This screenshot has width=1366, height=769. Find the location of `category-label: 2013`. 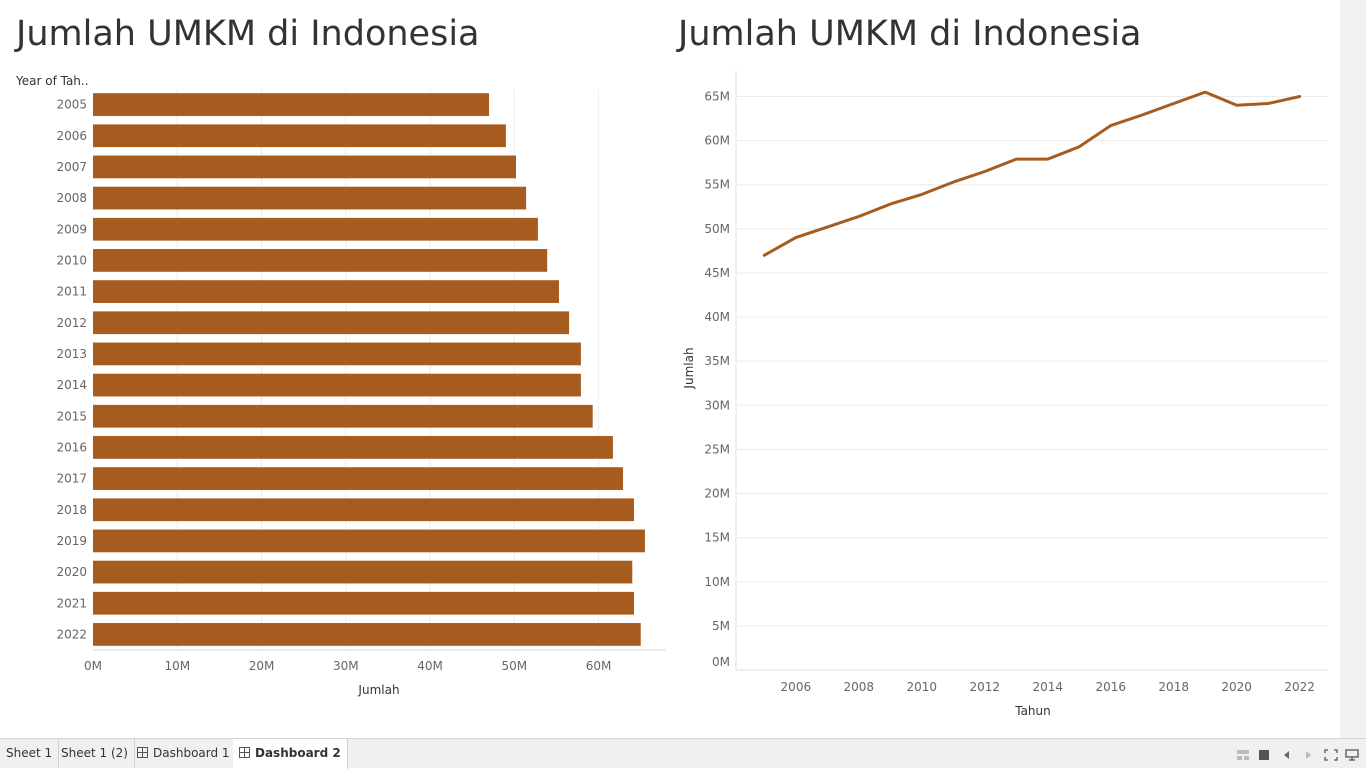

category-label: 2013 is located at coordinates (71, 354).